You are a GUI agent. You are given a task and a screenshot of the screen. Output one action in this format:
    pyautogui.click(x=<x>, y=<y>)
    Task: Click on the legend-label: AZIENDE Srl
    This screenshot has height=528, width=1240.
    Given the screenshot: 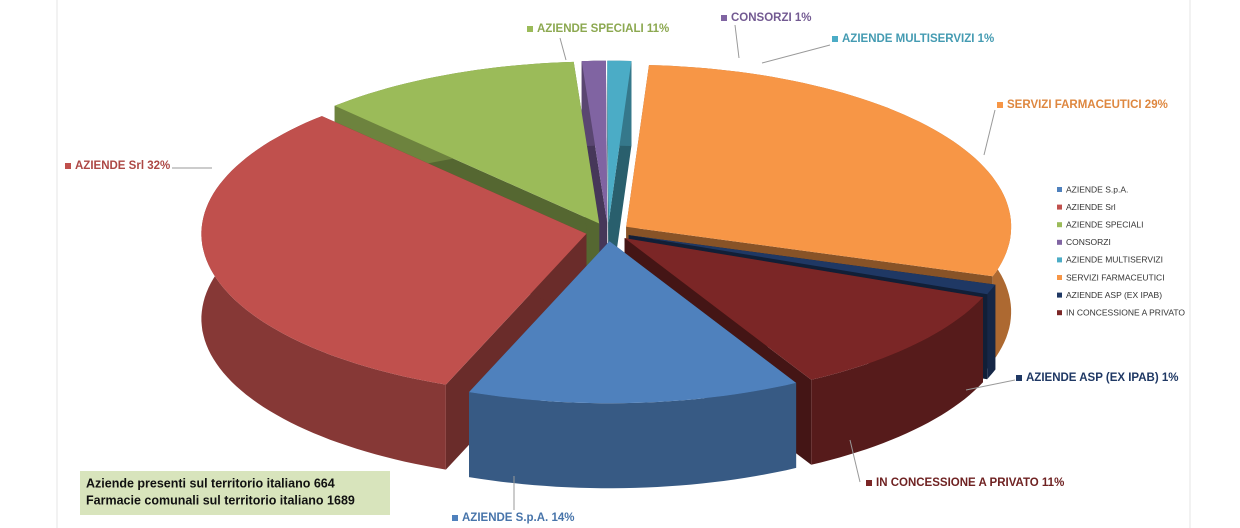 What is the action you would take?
    pyautogui.click(x=1091, y=207)
    